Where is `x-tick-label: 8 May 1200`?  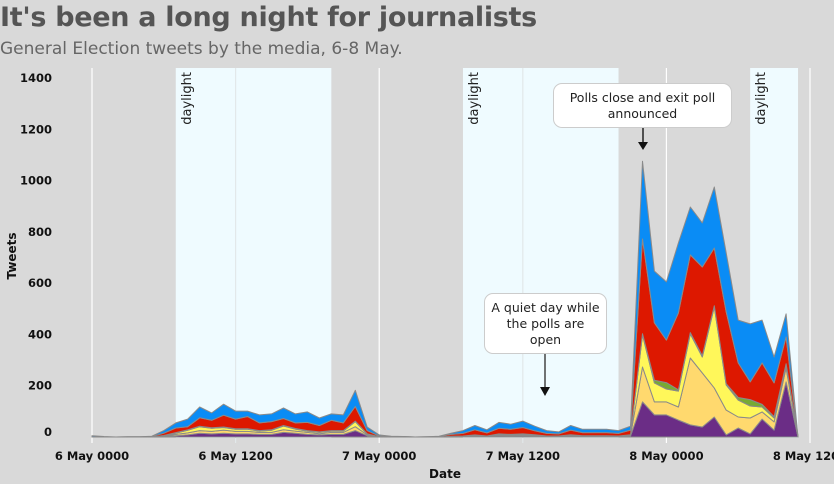
x-tick-label: 8 May 1200 is located at coordinates (803, 456).